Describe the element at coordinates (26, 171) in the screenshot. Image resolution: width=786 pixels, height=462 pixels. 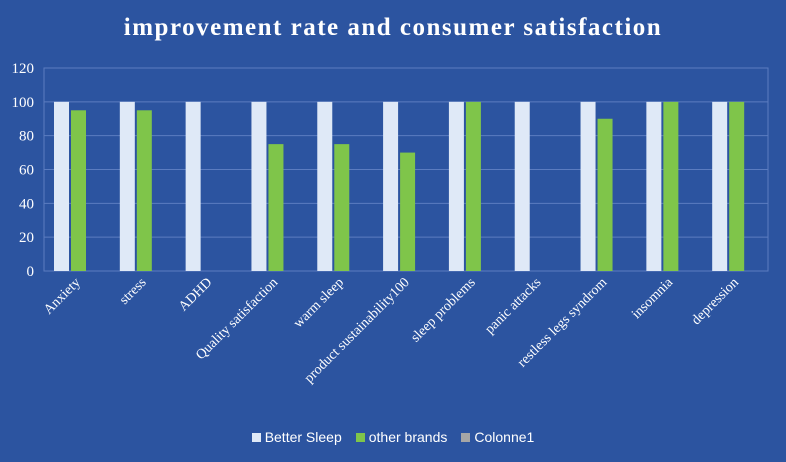
I see `y-tick-label: 60` at that location.